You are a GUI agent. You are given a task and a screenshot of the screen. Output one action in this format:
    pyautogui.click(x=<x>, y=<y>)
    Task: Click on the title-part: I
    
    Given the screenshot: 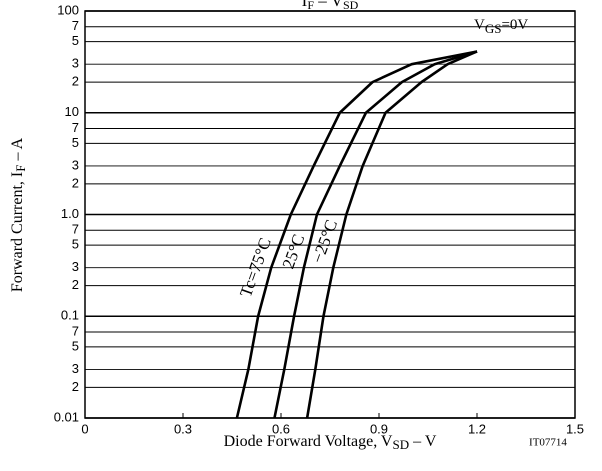 What is the action you would take?
    pyautogui.click(x=305, y=5)
    